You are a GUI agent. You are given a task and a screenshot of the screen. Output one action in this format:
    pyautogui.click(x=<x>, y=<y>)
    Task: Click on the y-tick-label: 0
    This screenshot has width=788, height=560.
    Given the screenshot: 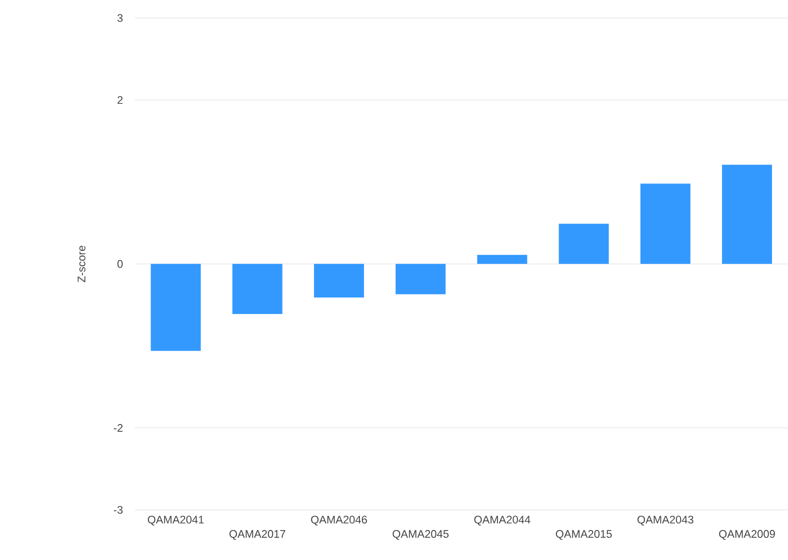 What is the action you would take?
    pyautogui.click(x=120, y=264)
    